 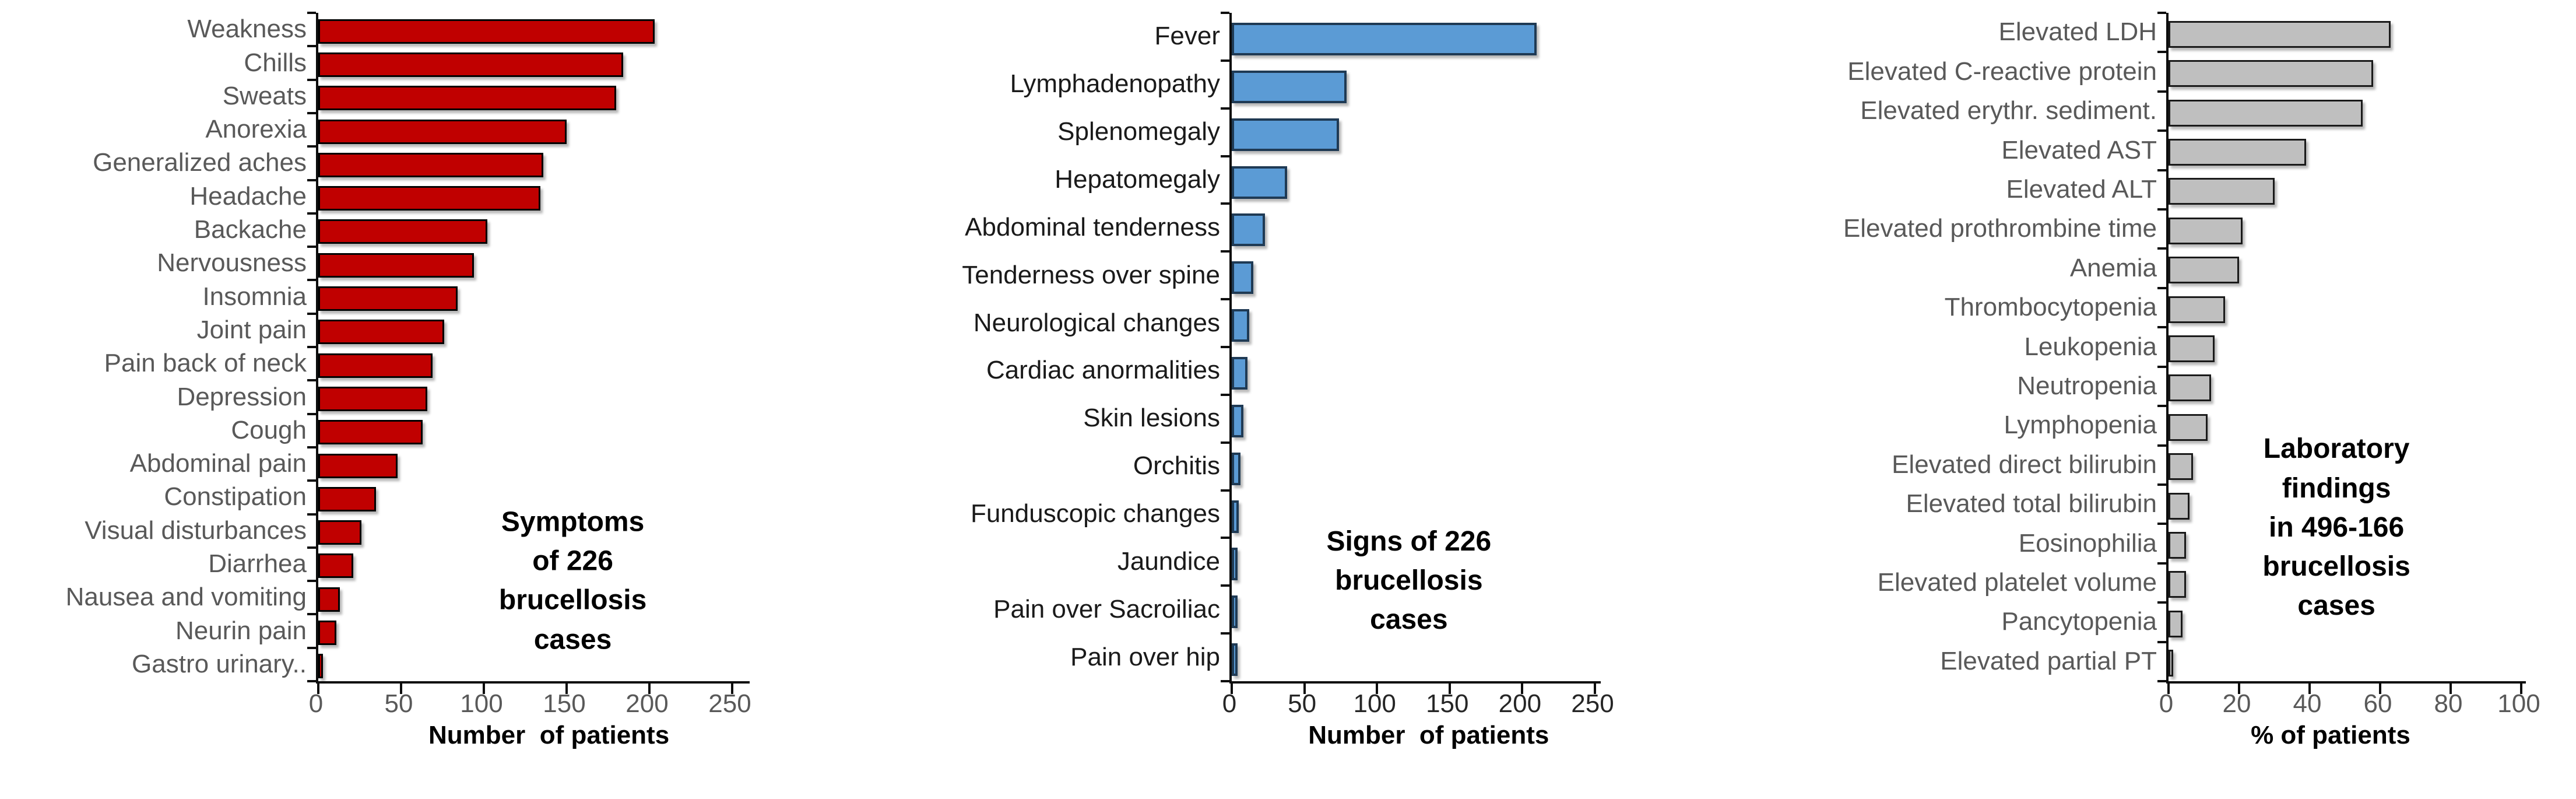 What do you see at coordinates (242, 396) in the screenshot?
I see `category-label: Depression` at bounding box center [242, 396].